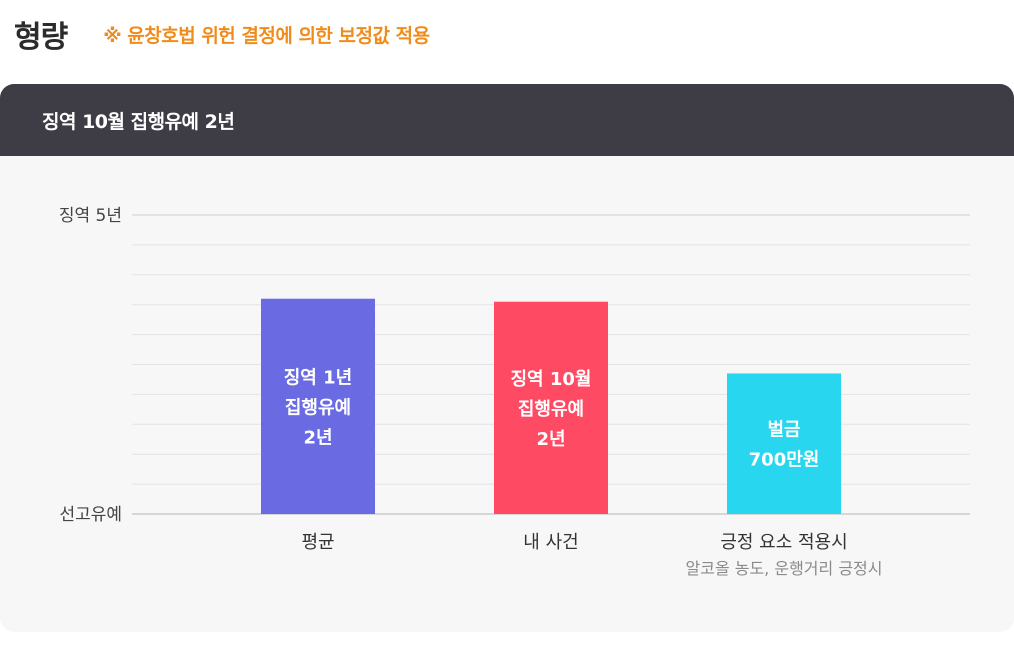 The image size is (1014, 646). I want to click on heading-row: 형량 ※ 윤창호법 위헌 결정에 의한 보정값 적용, so click(222, 34).